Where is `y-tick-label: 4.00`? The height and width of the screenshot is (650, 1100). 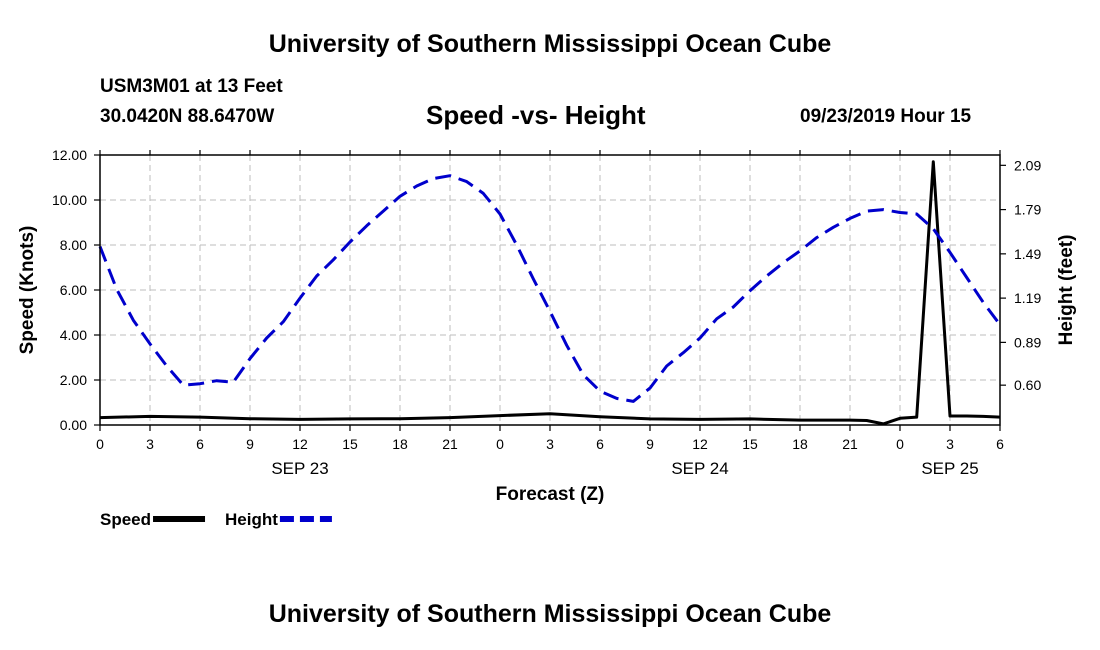
y-tick-label: 4.00 is located at coordinates (73, 335).